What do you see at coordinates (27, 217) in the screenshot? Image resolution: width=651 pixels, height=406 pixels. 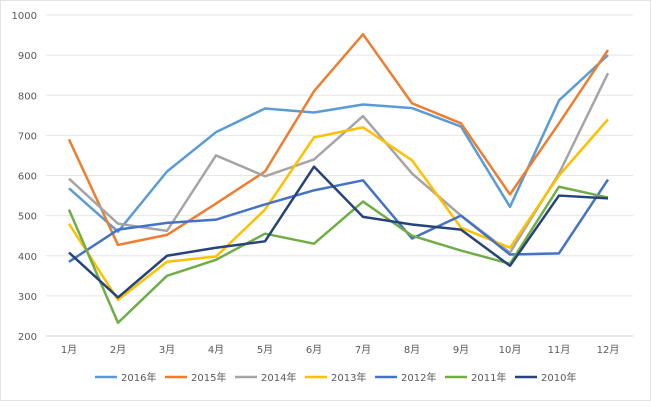 I see `y-tick-label: 500` at bounding box center [27, 217].